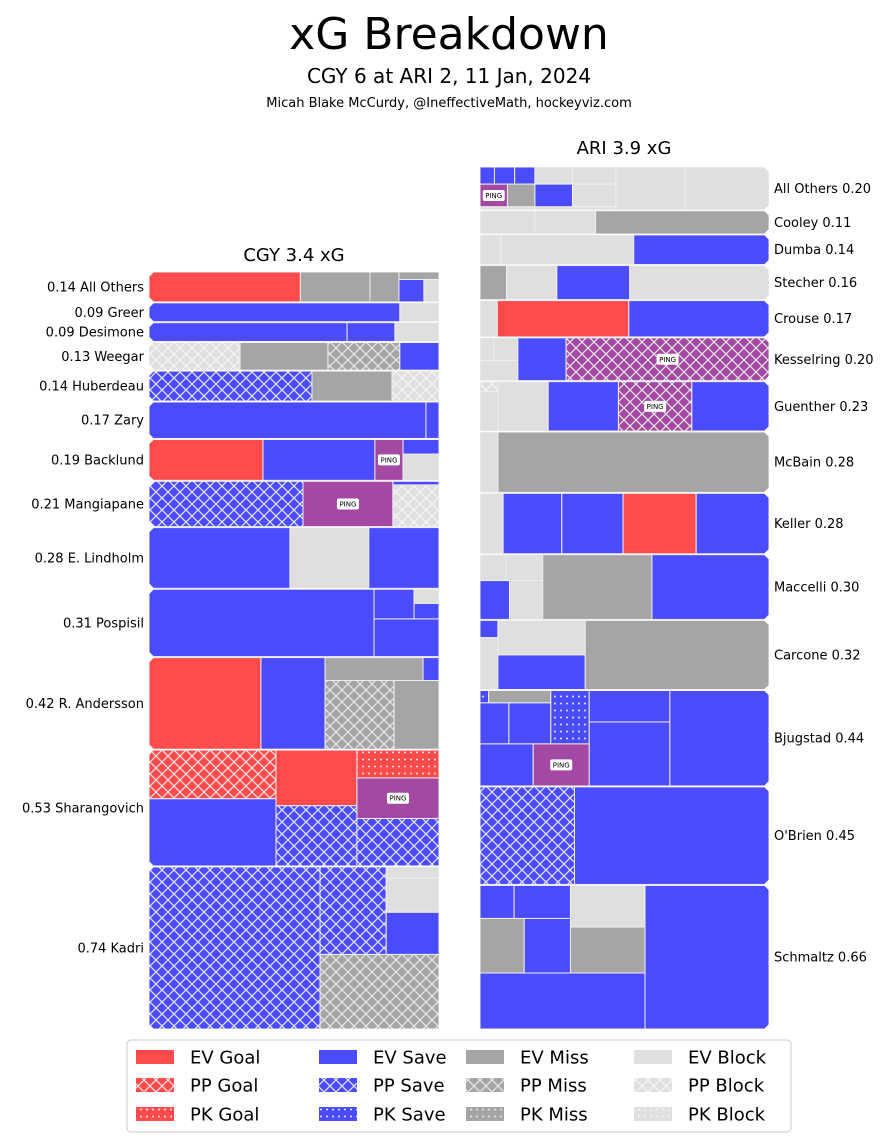 The image size is (895, 1142). Describe the element at coordinates (624, 148) in the screenshot. I see `panel-title: ARI 3.9 xG` at that location.